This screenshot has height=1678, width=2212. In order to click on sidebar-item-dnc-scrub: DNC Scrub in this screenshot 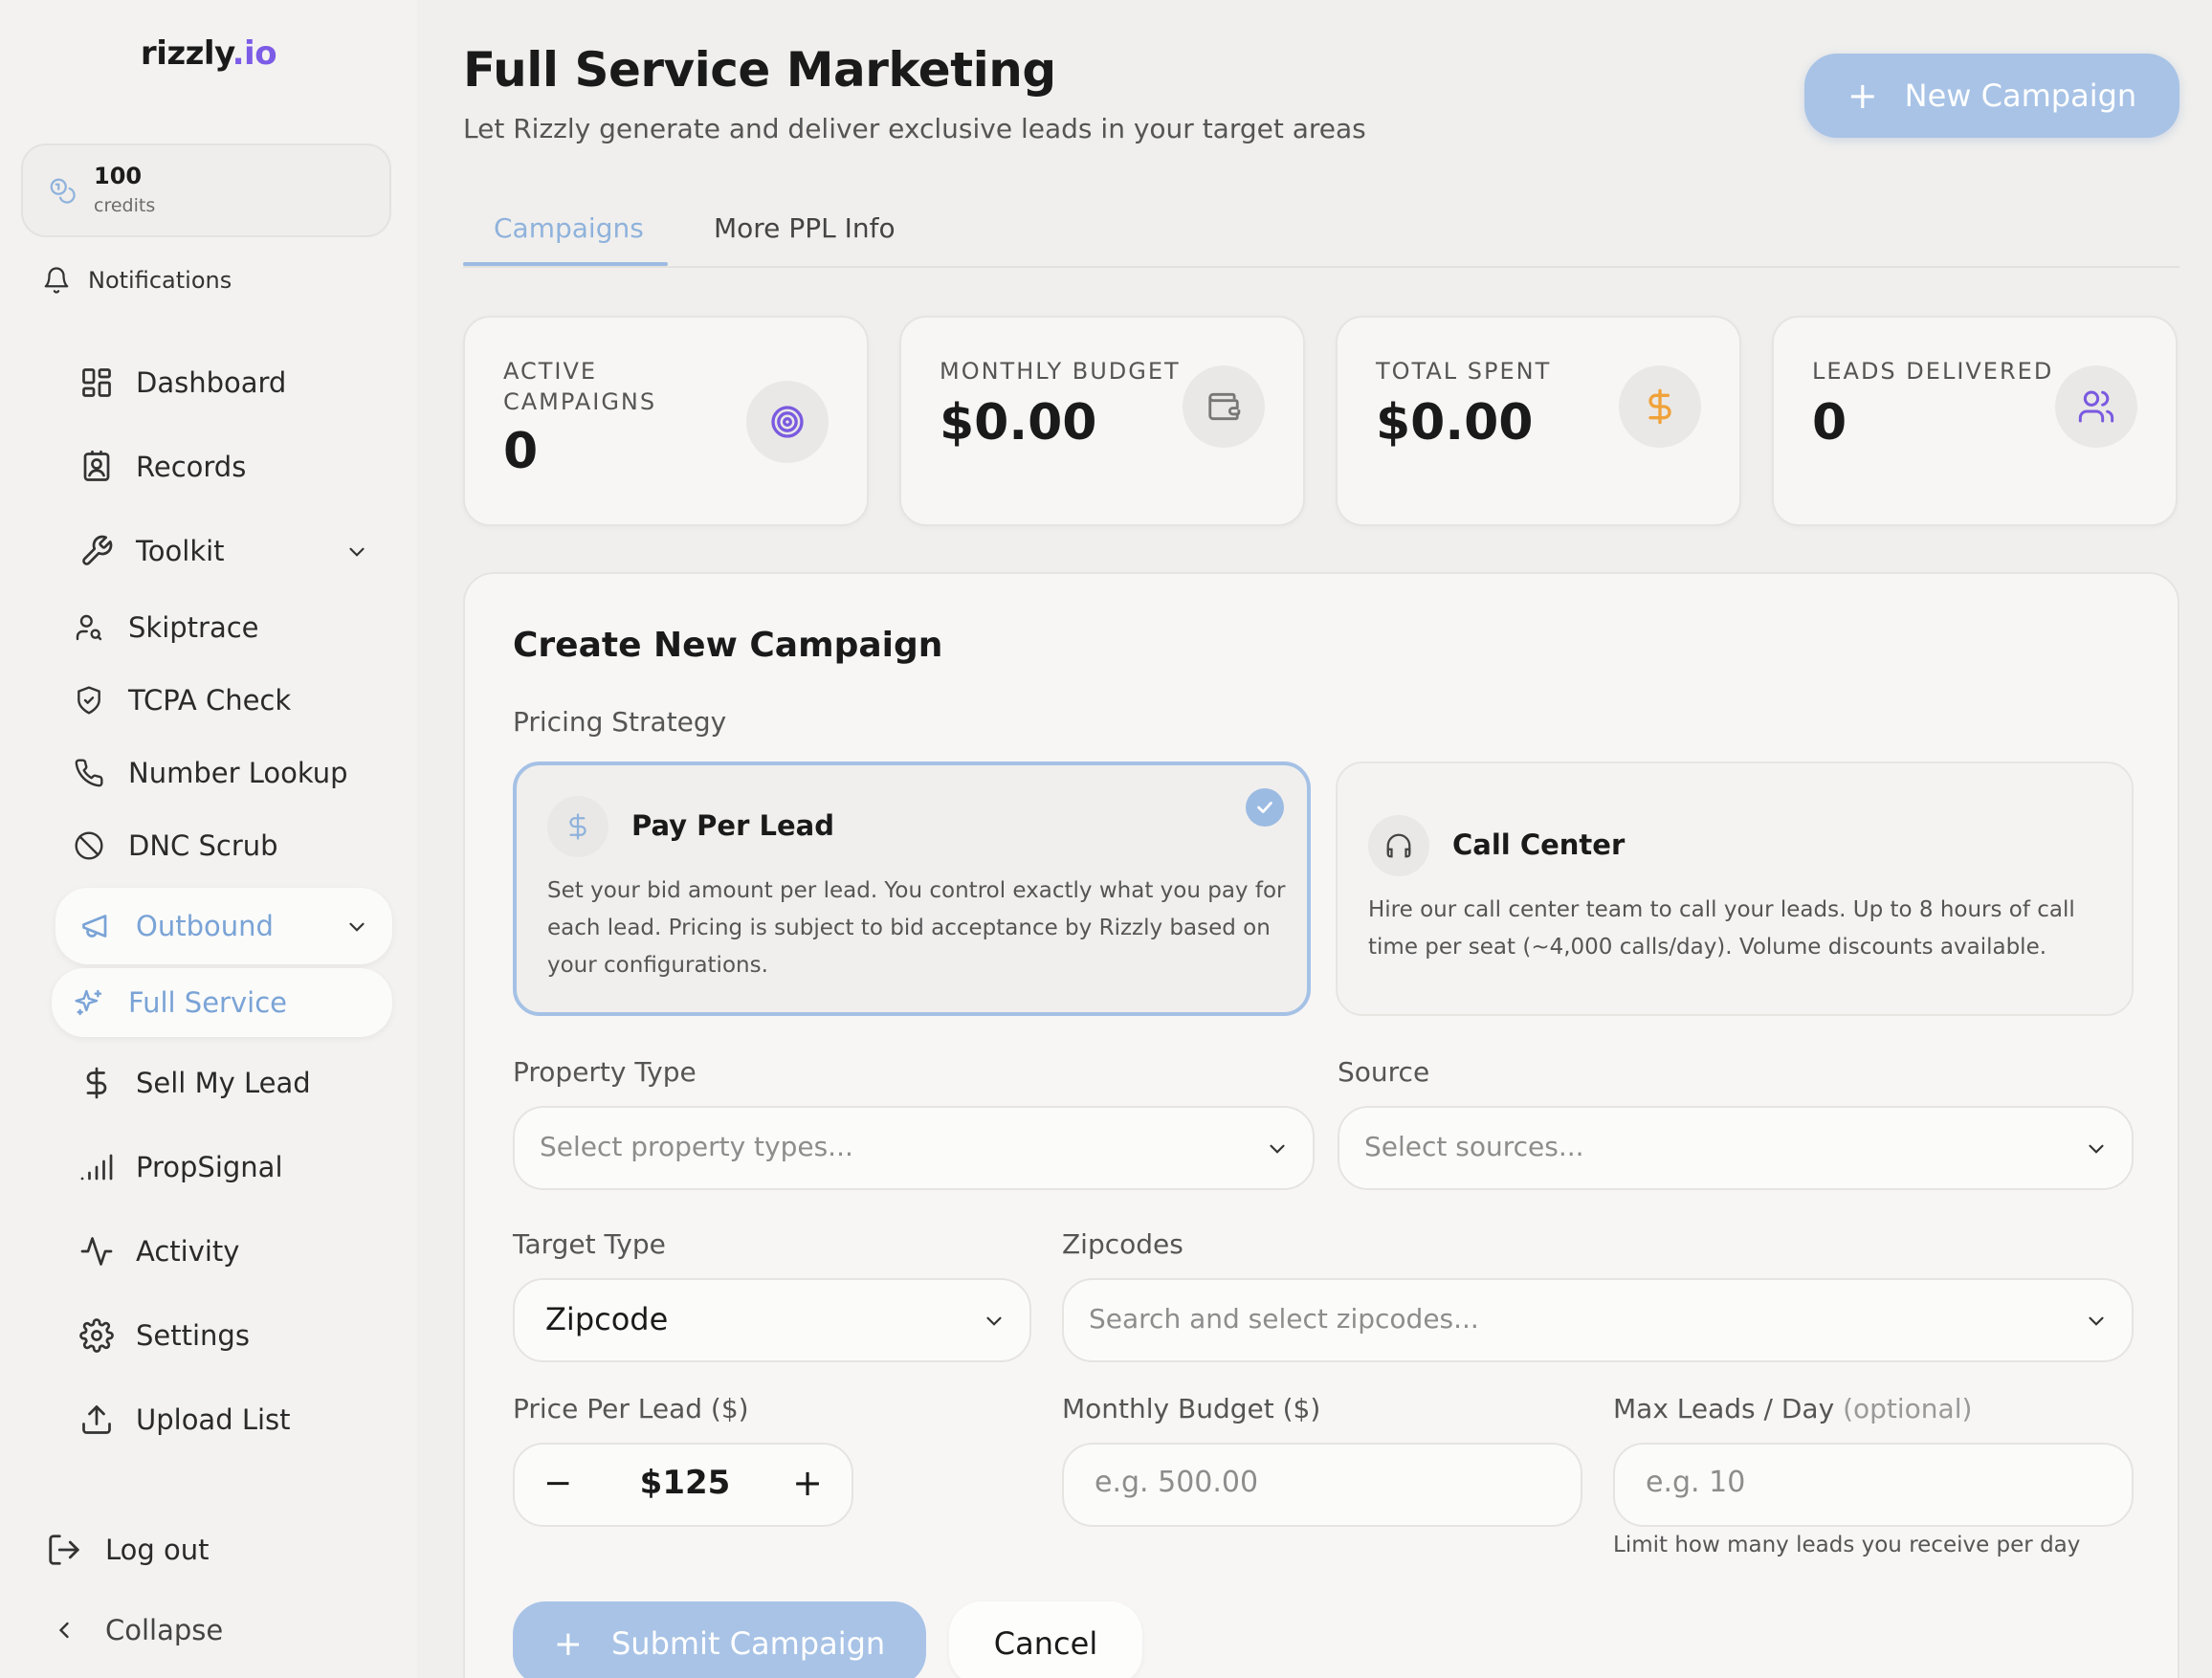, I will do `click(172, 845)`.